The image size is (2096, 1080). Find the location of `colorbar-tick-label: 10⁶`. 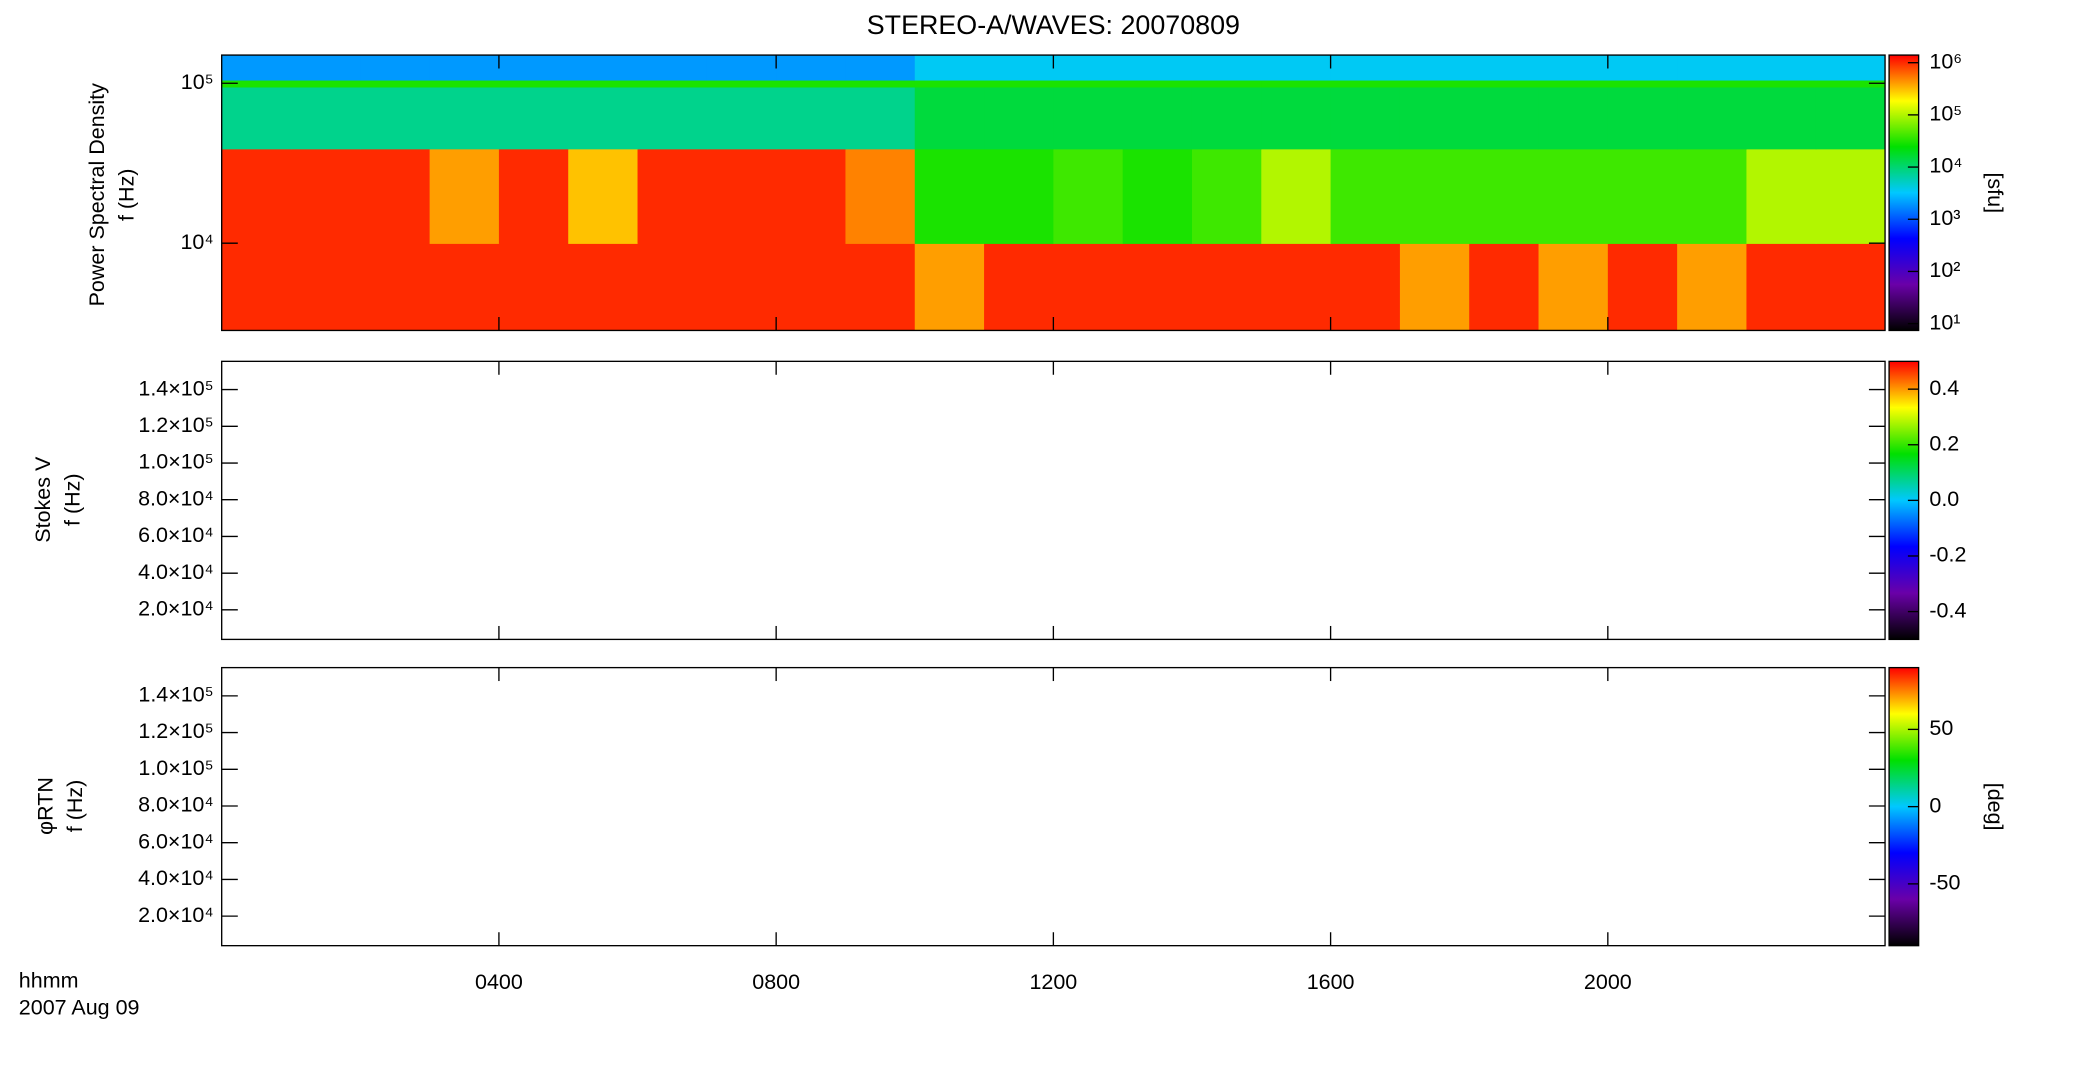

colorbar-tick-label: 10⁶ is located at coordinates (1945, 61).